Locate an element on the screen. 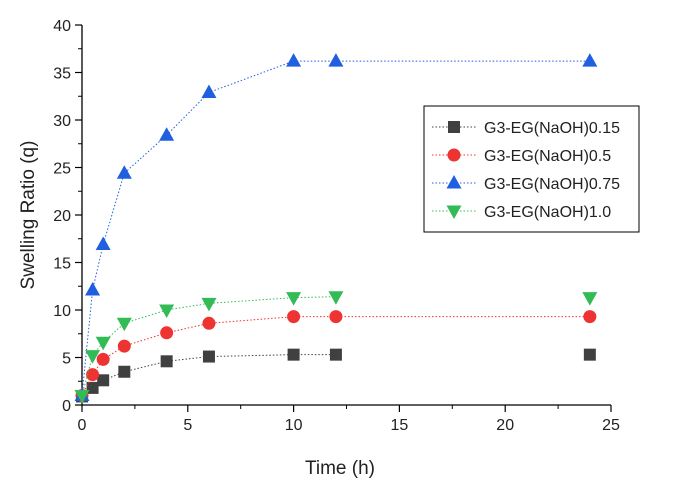 Image resolution: width=683 pixels, height=478 pixels. y-tick-label: 40 is located at coordinates (62, 26).